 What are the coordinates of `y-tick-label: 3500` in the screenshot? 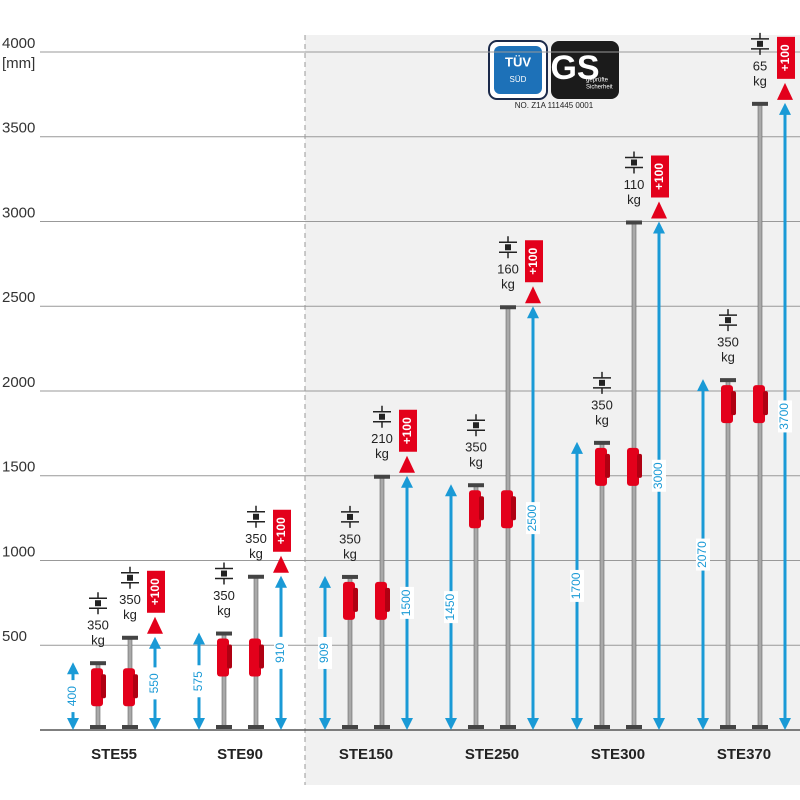 It's located at (18, 128).